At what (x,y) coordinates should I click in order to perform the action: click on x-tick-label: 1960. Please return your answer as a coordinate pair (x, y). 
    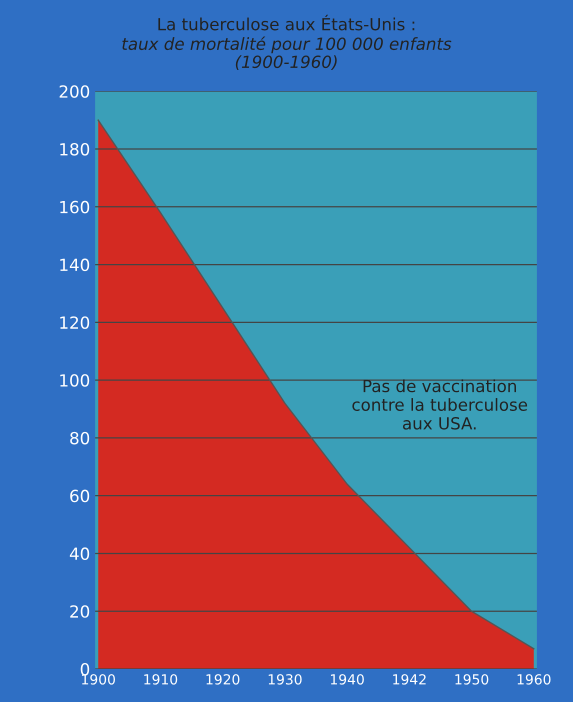
    Looking at the image, I should click on (534, 679).